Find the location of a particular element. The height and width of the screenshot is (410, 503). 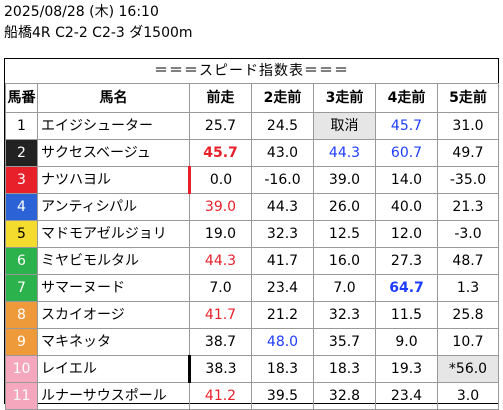

table-row: 11 ルナーサウスポール 41.2 39.5 32.8 23.4 3.0 is located at coordinates (252, 396).